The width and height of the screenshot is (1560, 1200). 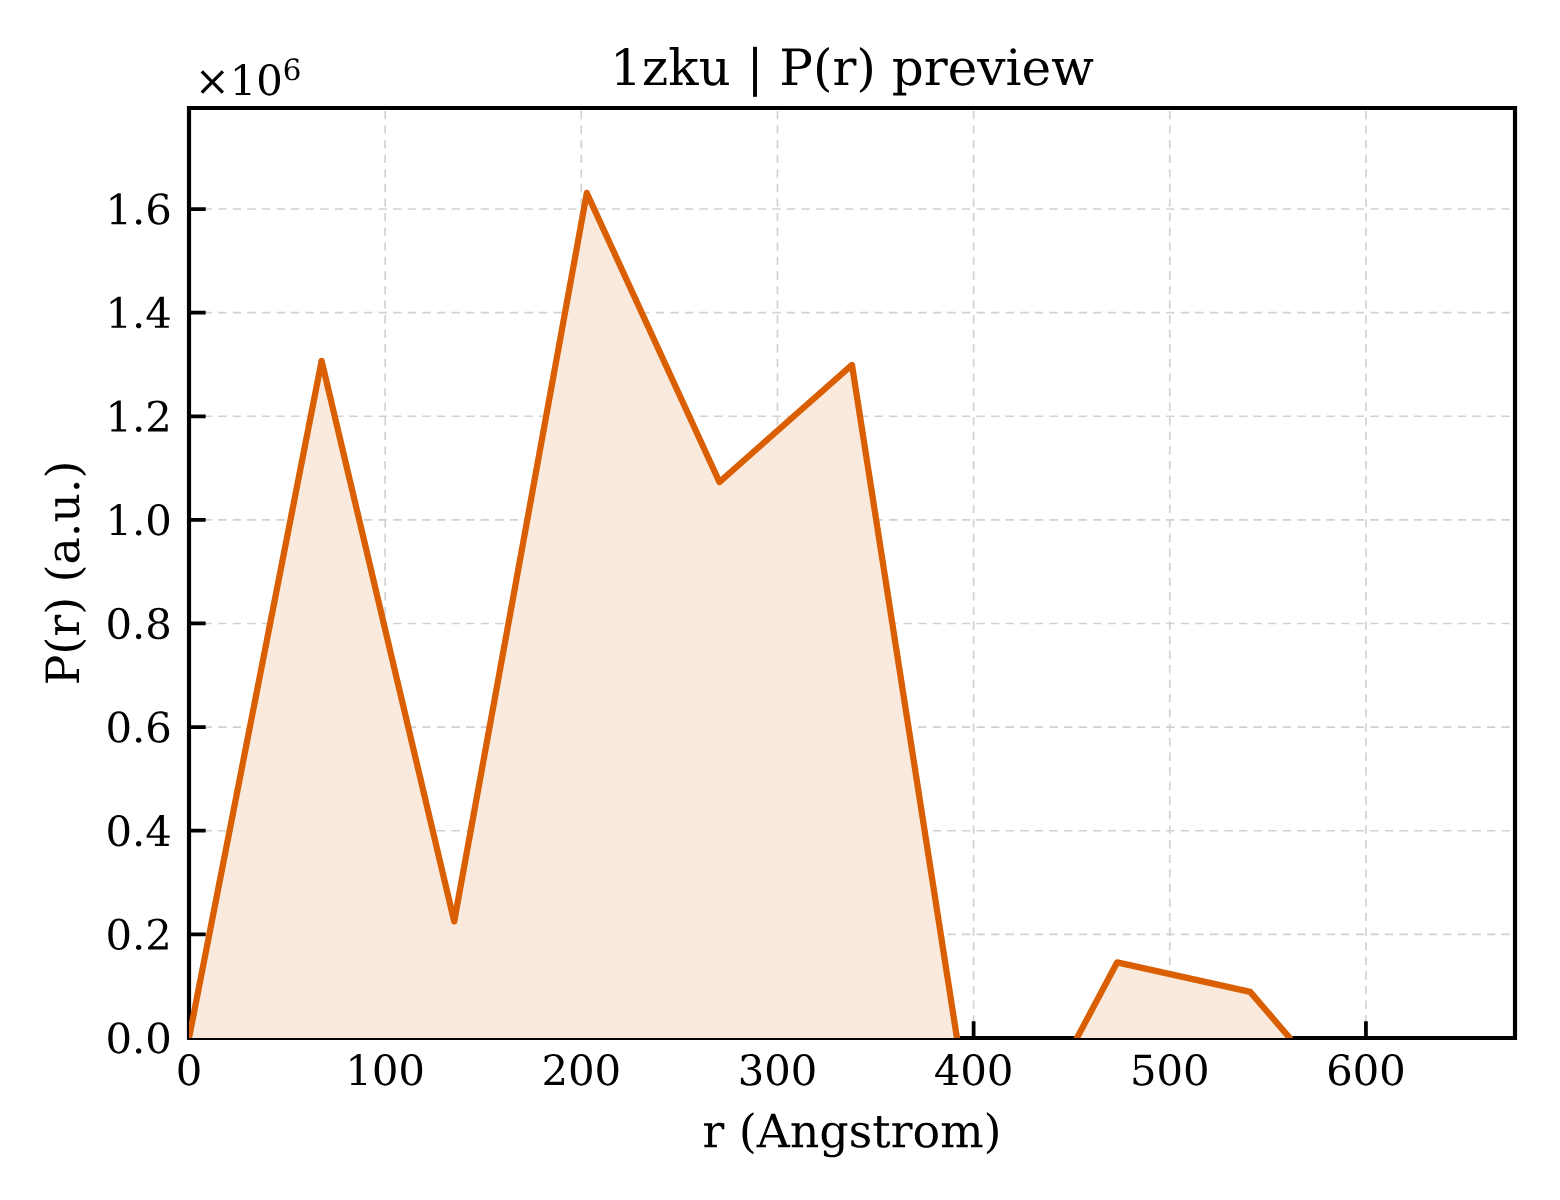 I want to click on x-tick-label: 200, so click(x=581, y=1070).